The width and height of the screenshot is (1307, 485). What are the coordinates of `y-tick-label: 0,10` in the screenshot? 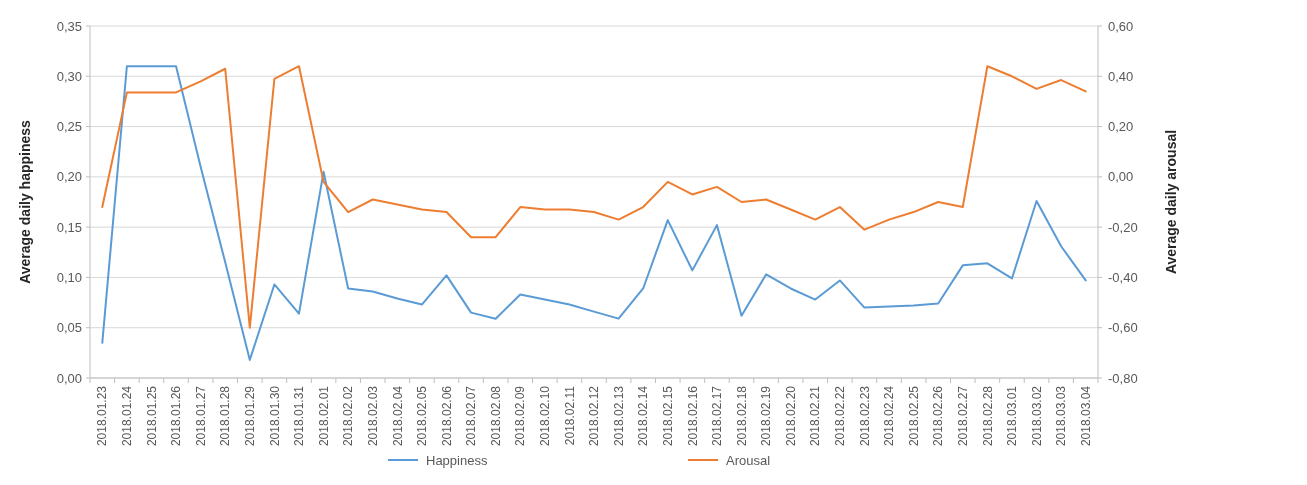 It's located at (69, 277).